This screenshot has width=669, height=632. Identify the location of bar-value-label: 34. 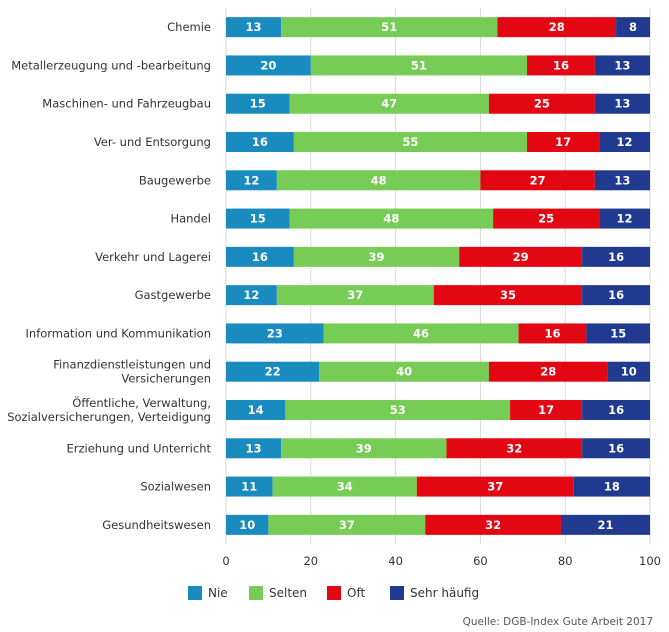
(345, 487).